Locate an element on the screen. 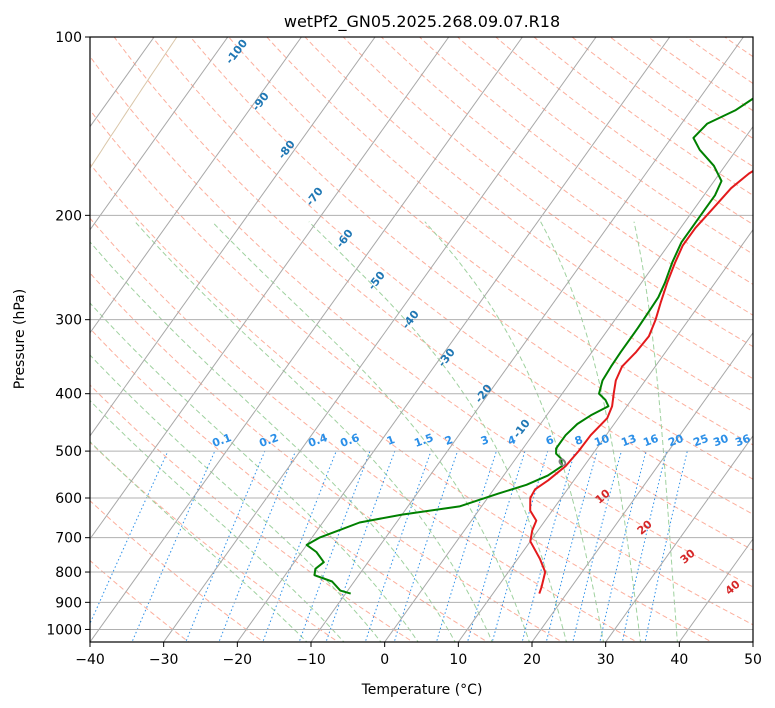 Image resolution: width=775 pixels, height=708 pixels. mixing-ratio-label: 6 is located at coordinates (550, 440).